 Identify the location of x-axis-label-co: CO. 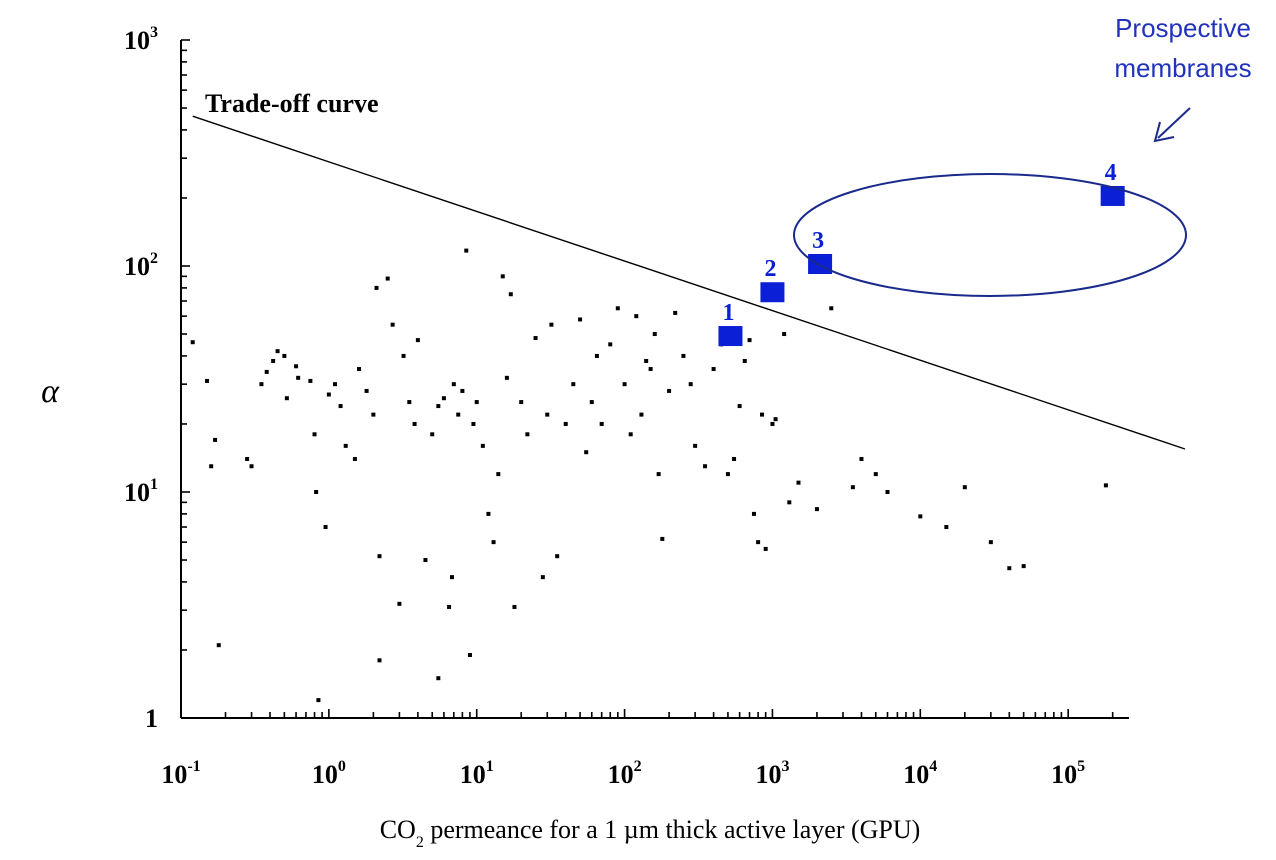
(398, 829).